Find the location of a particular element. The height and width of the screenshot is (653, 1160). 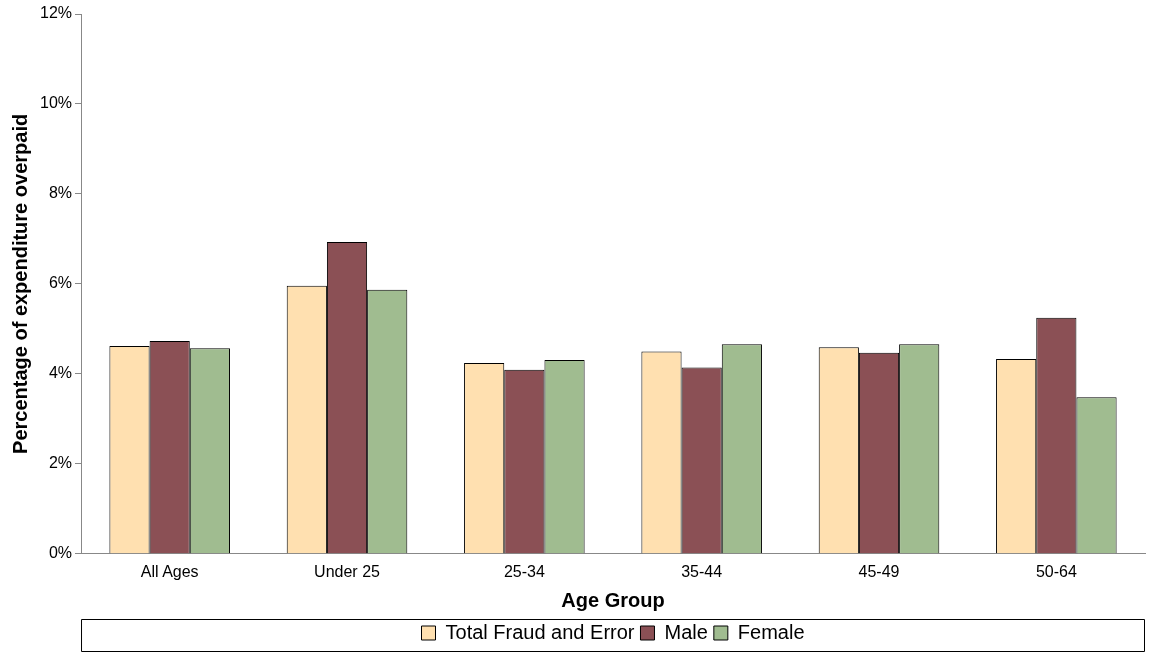

x-tick-label: 35-44 is located at coordinates (702, 571).